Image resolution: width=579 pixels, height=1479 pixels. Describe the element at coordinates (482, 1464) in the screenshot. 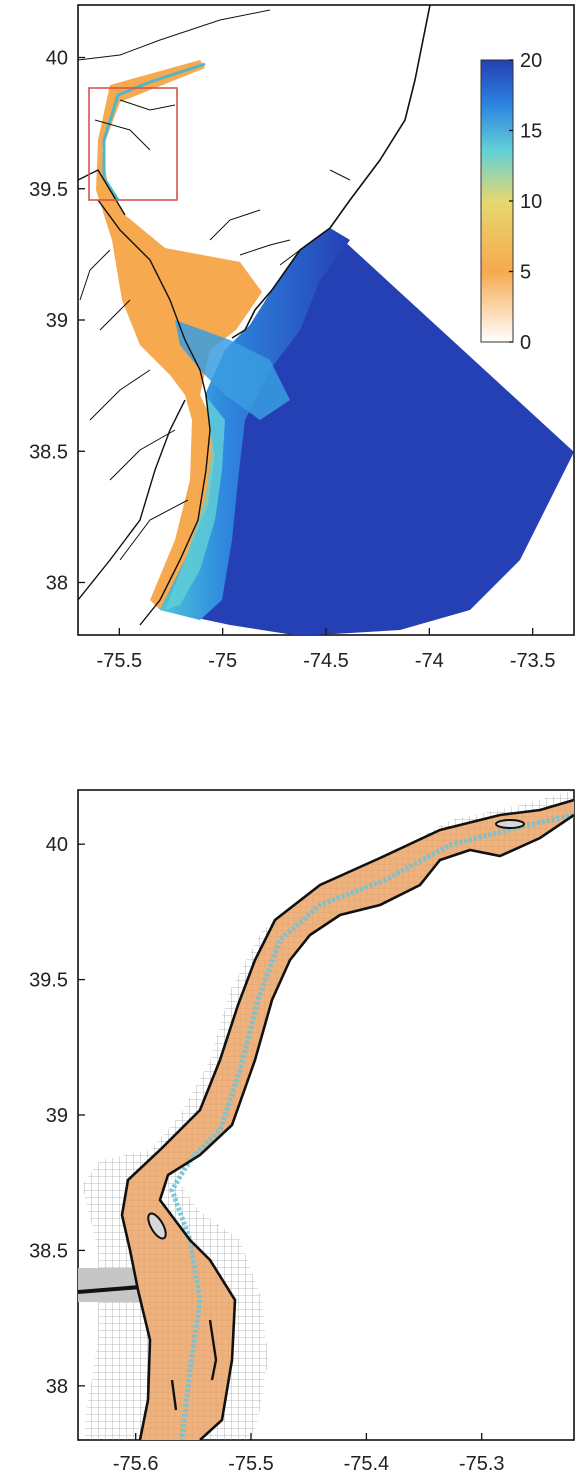

I see `x-tick-label: -75.3` at that location.